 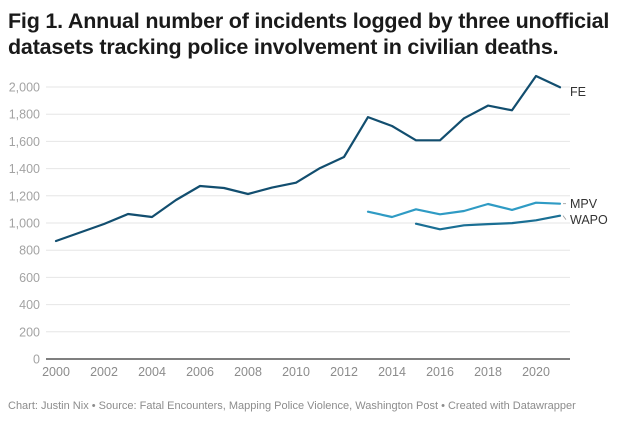 What do you see at coordinates (589, 220) in the screenshot?
I see `series-label-wapo: WAPO` at bounding box center [589, 220].